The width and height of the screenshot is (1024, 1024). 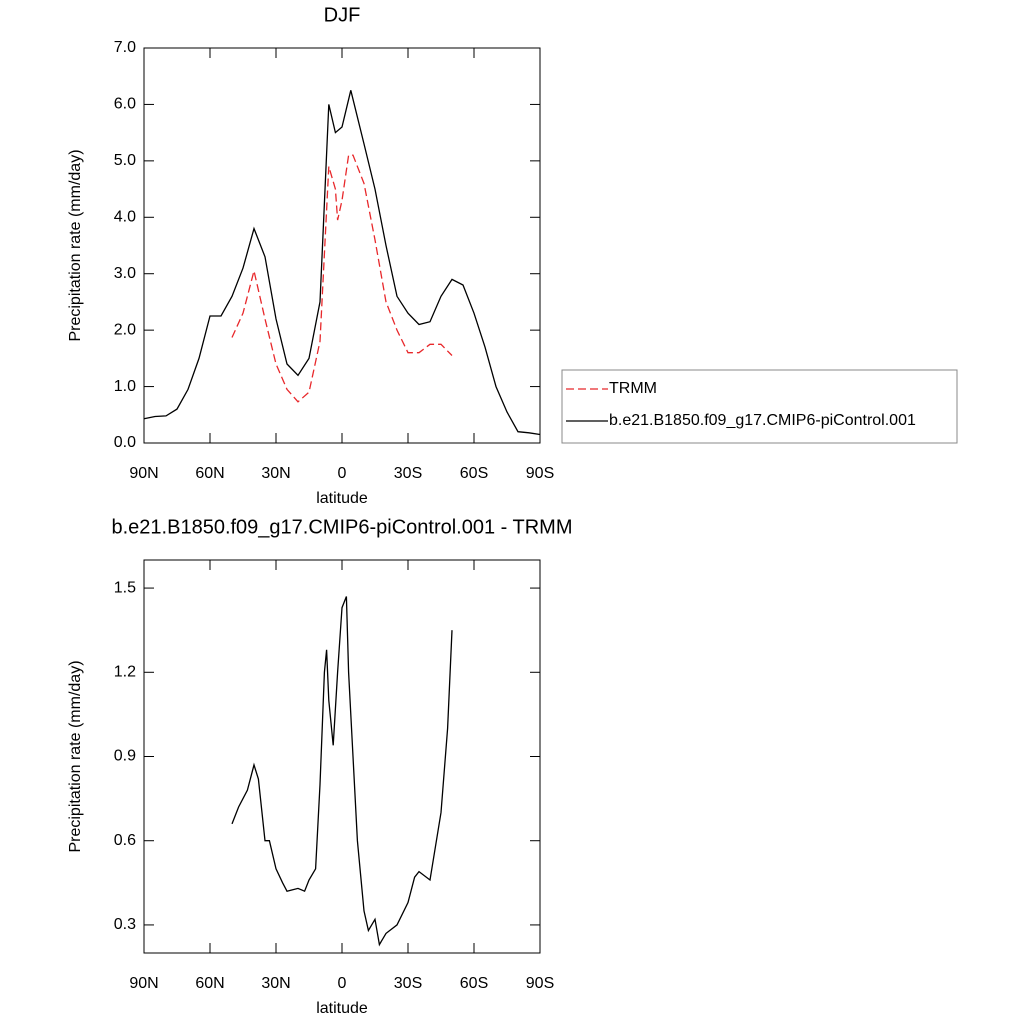 What do you see at coordinates (125, 386) in the screenshot?
I see `y-tick-label: 1.0` at bounding box center [125, 386].